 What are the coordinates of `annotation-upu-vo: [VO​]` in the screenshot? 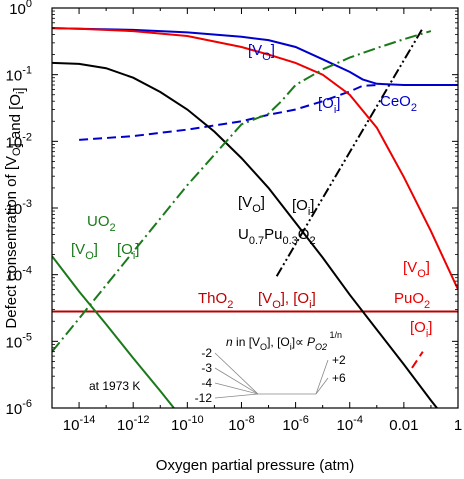 It's located at (251, 204).